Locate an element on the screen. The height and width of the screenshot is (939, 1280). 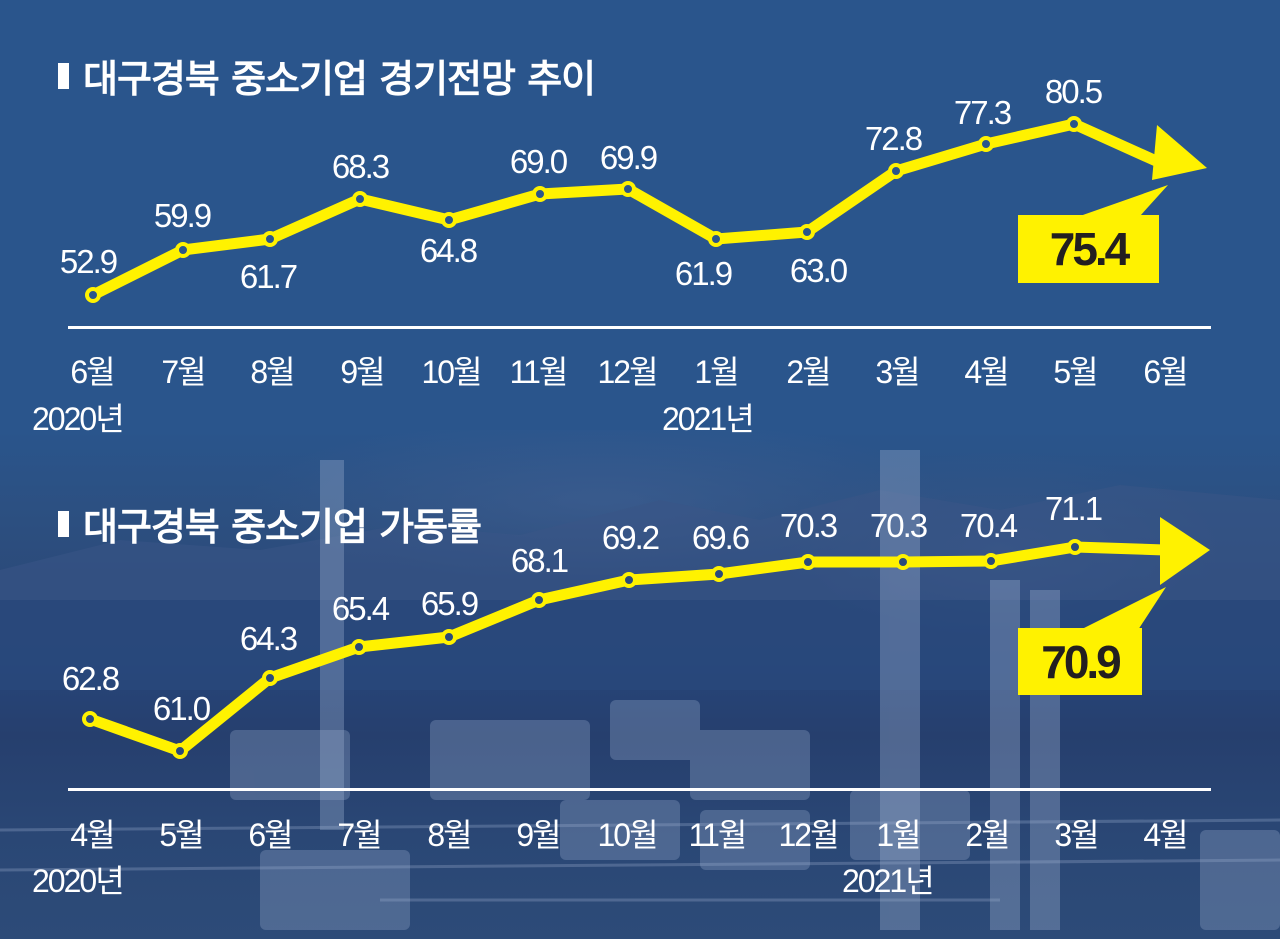
value-label: 70.4 is located at coordinates (988, 525).